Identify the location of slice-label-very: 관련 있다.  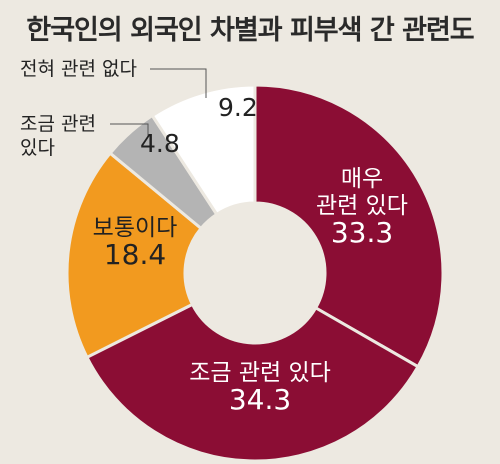
(362, 206).